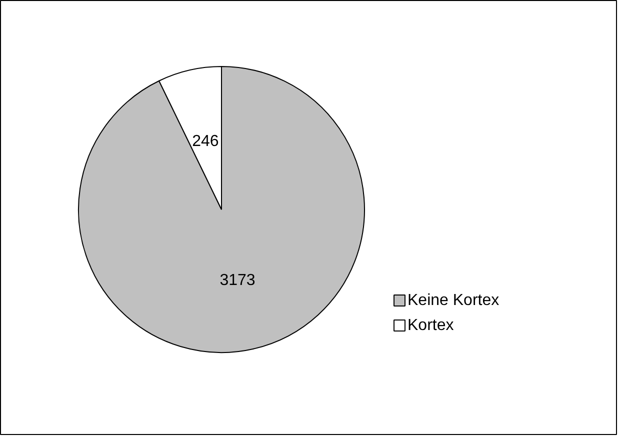 The image size is (619, 437). What do you see at coordinates (205, 141) in the screenshot?
I see `data-label: 246` at bounding box center [205, 141].